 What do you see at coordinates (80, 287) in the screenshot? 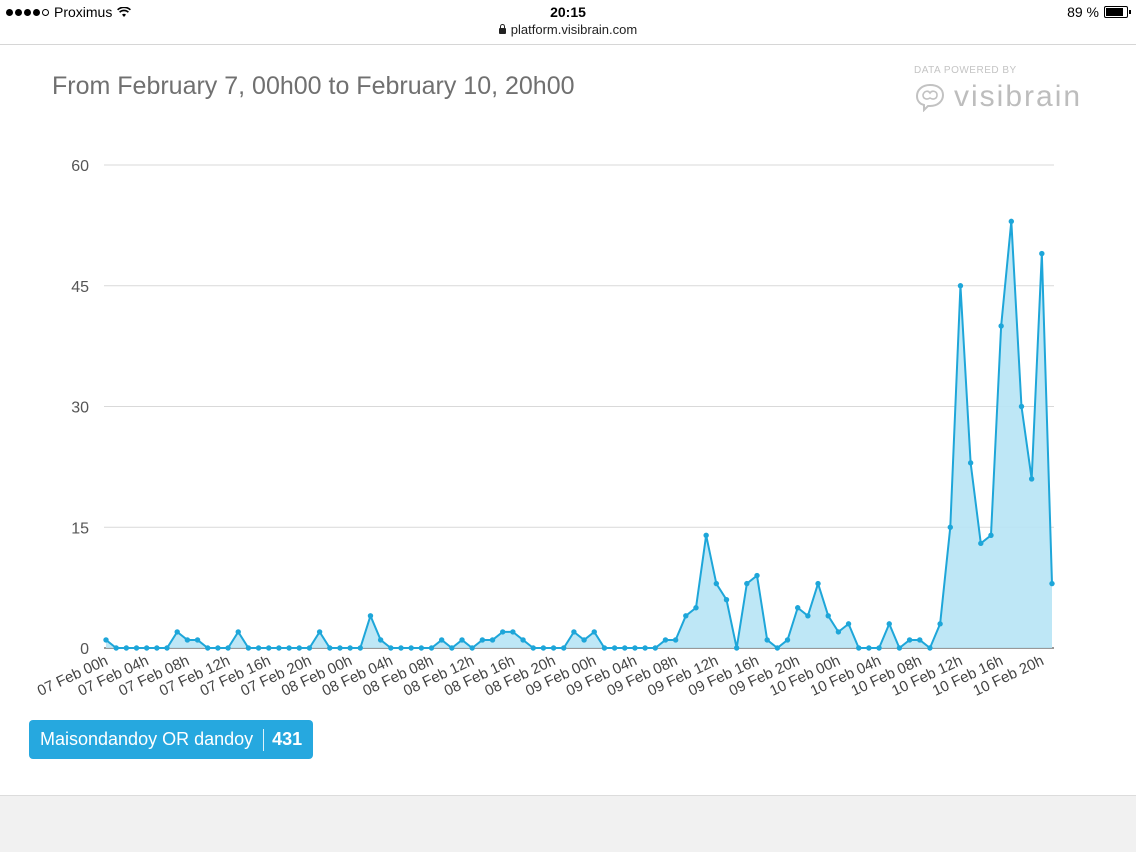
I see `y-tick-label: 45` at bounding box center [80, 287].